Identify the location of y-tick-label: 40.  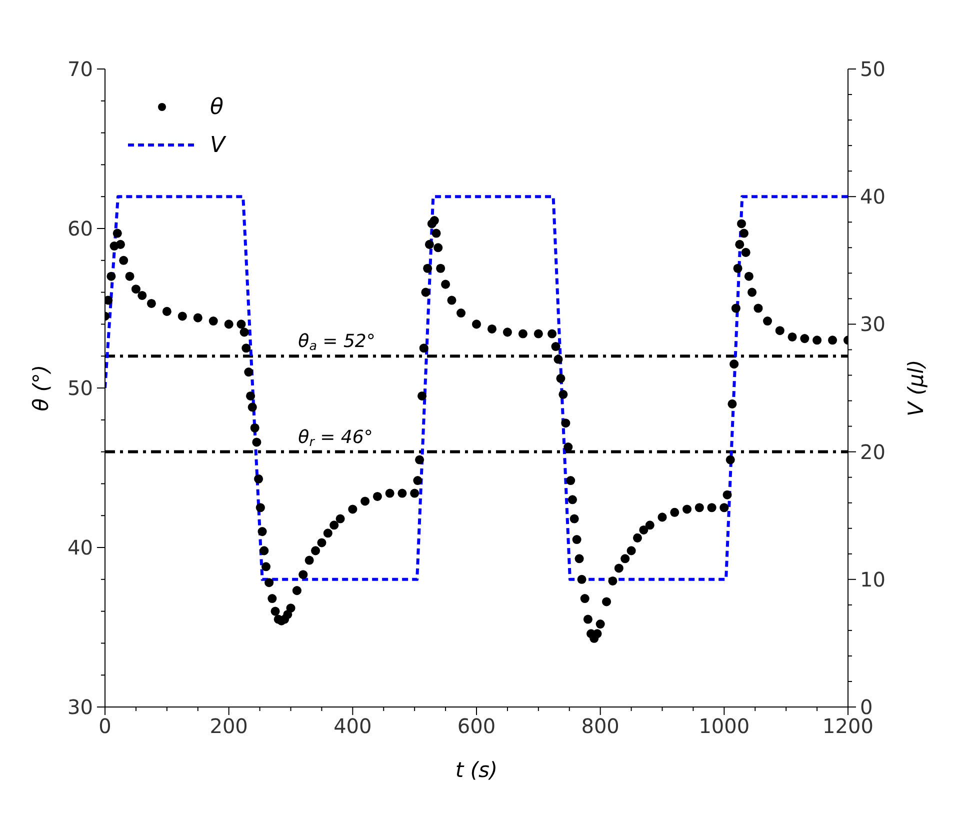
(80, 548).